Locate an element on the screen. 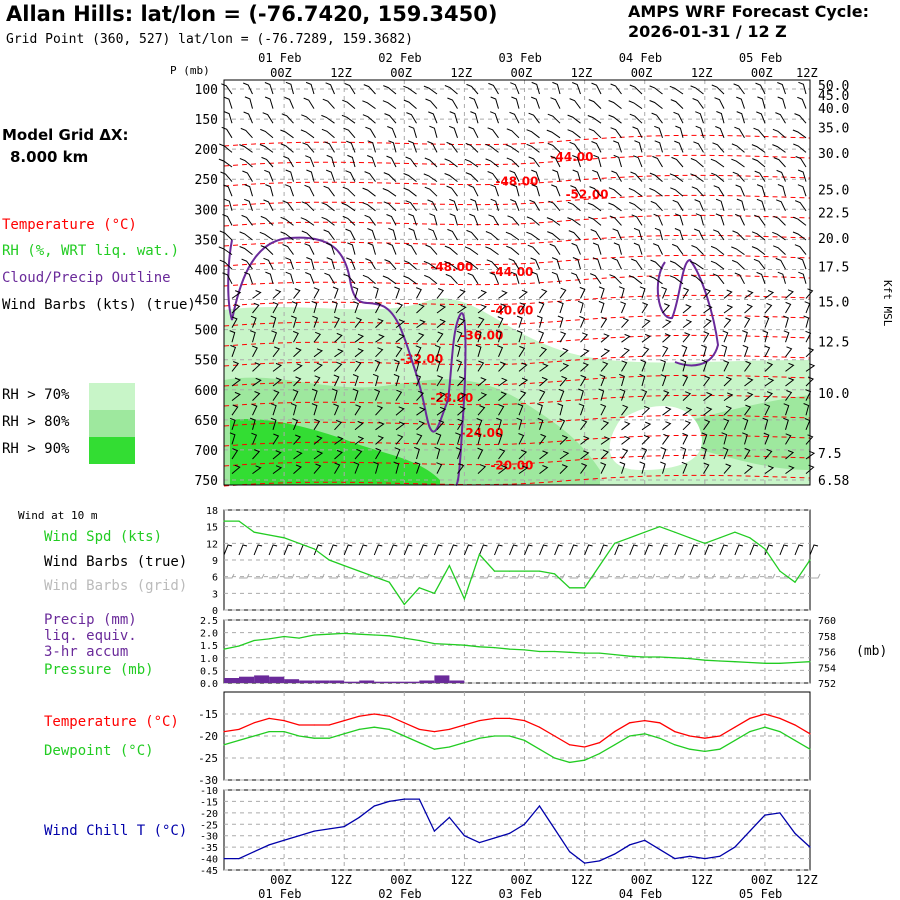 This screenshot has height=900, width=900. time-label-top: 12Z is located at coordinates (702, 73).